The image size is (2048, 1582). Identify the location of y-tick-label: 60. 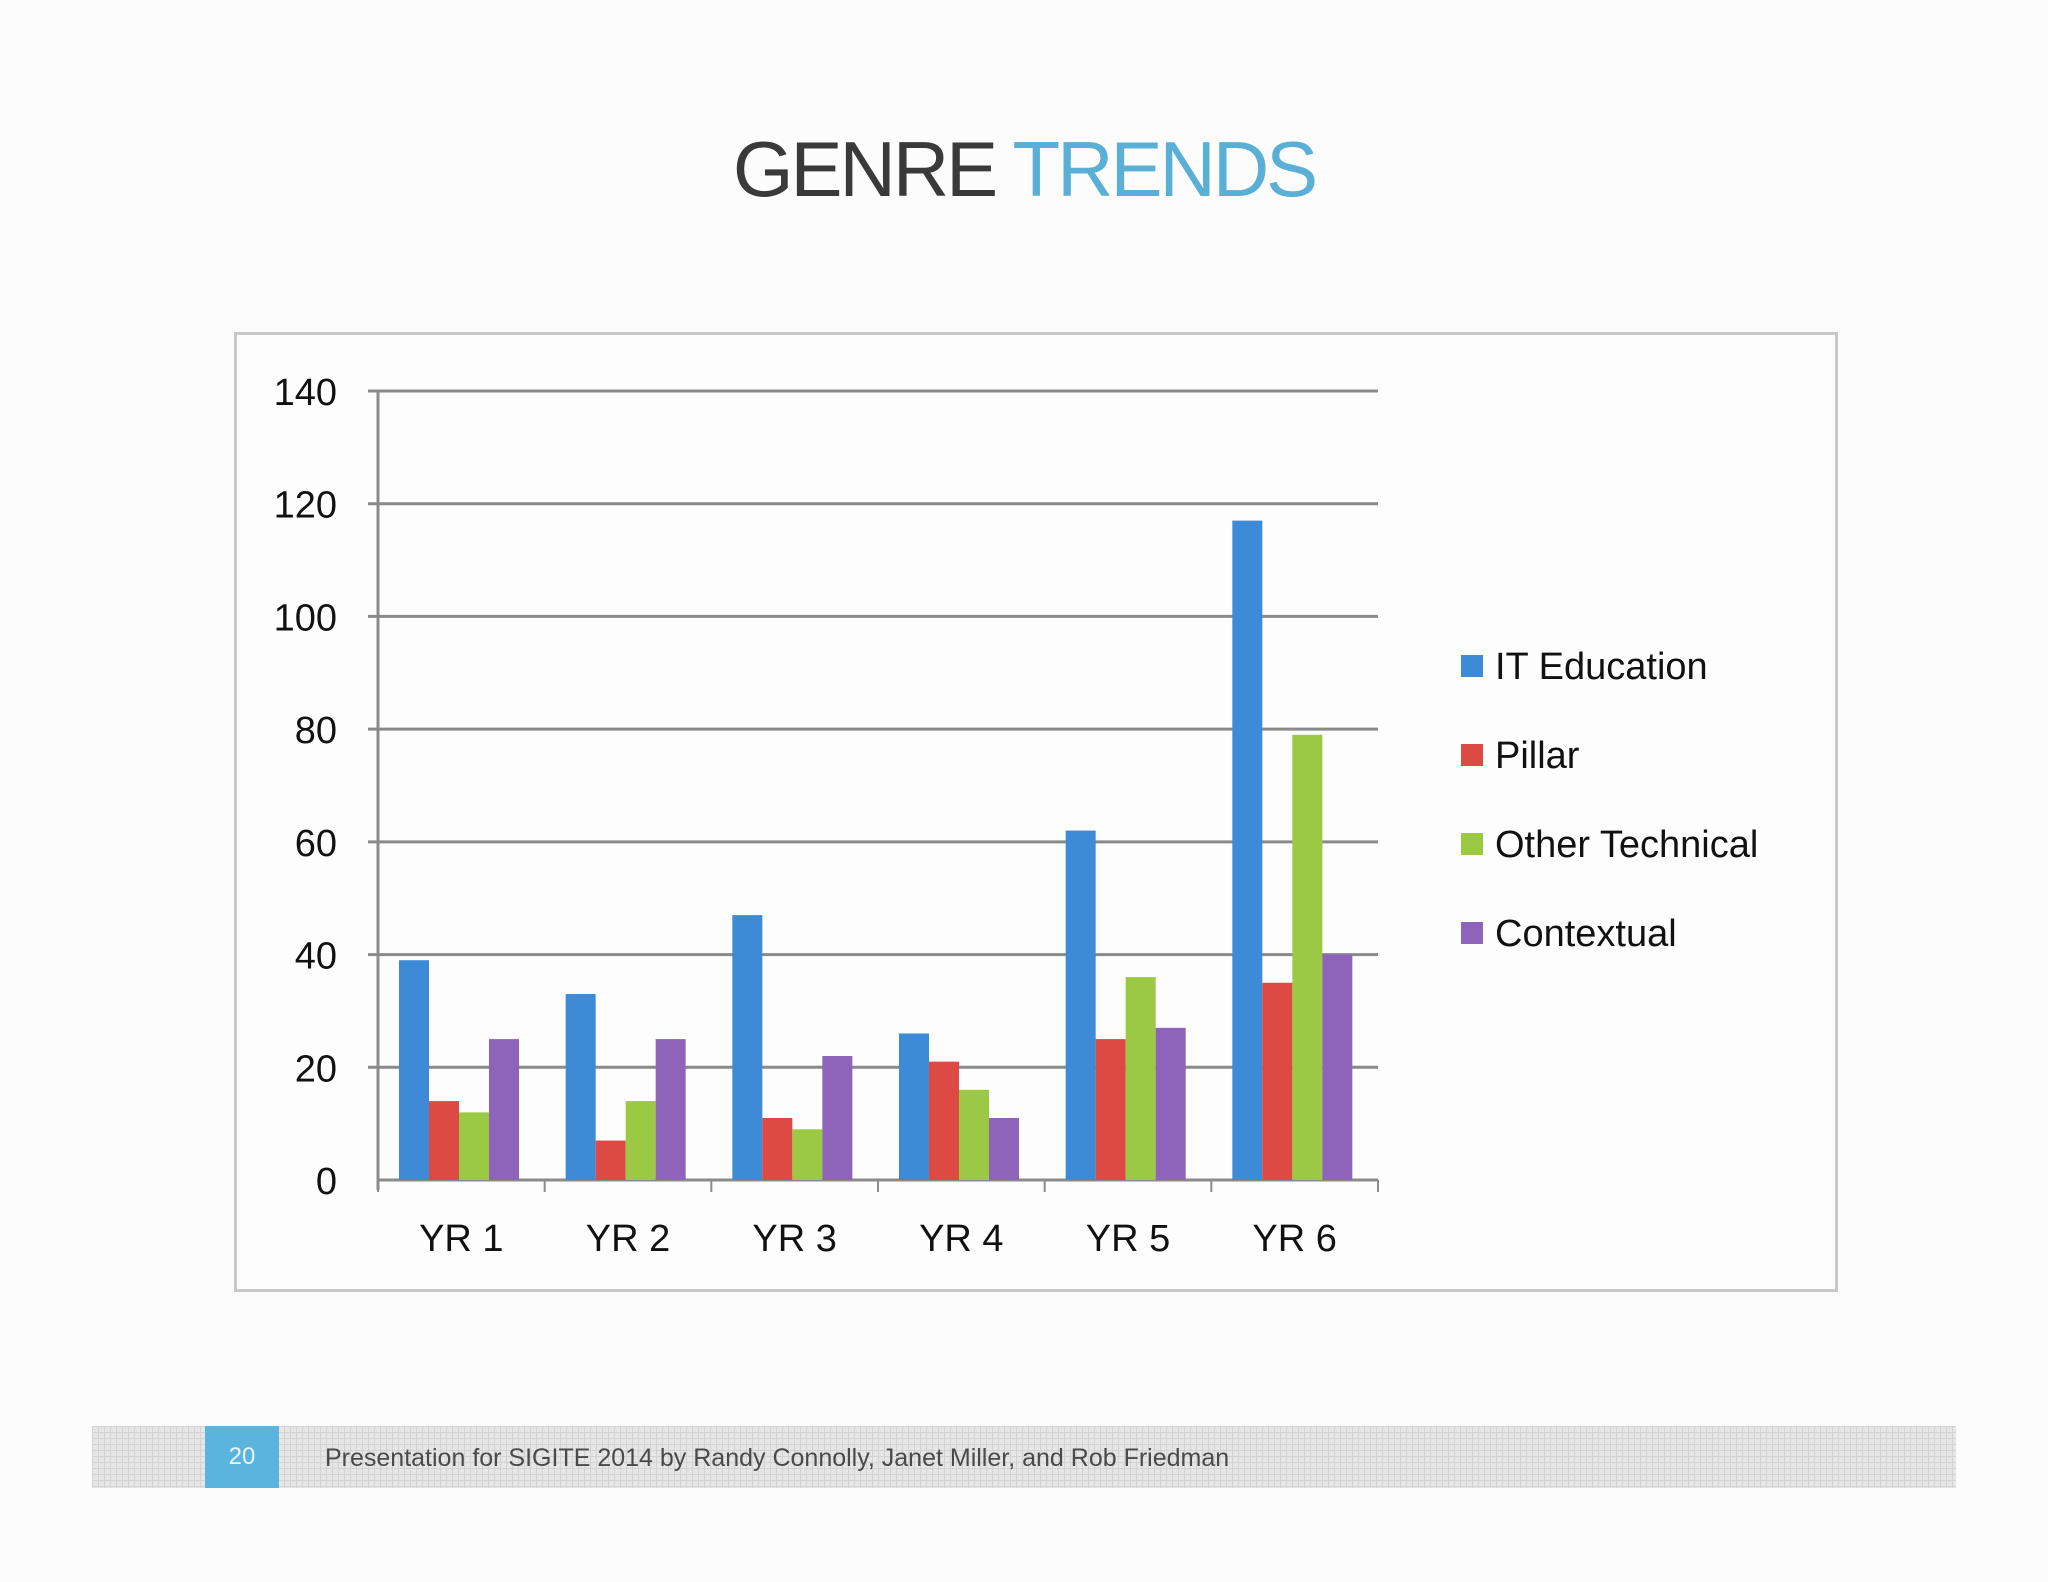
(316, 844).